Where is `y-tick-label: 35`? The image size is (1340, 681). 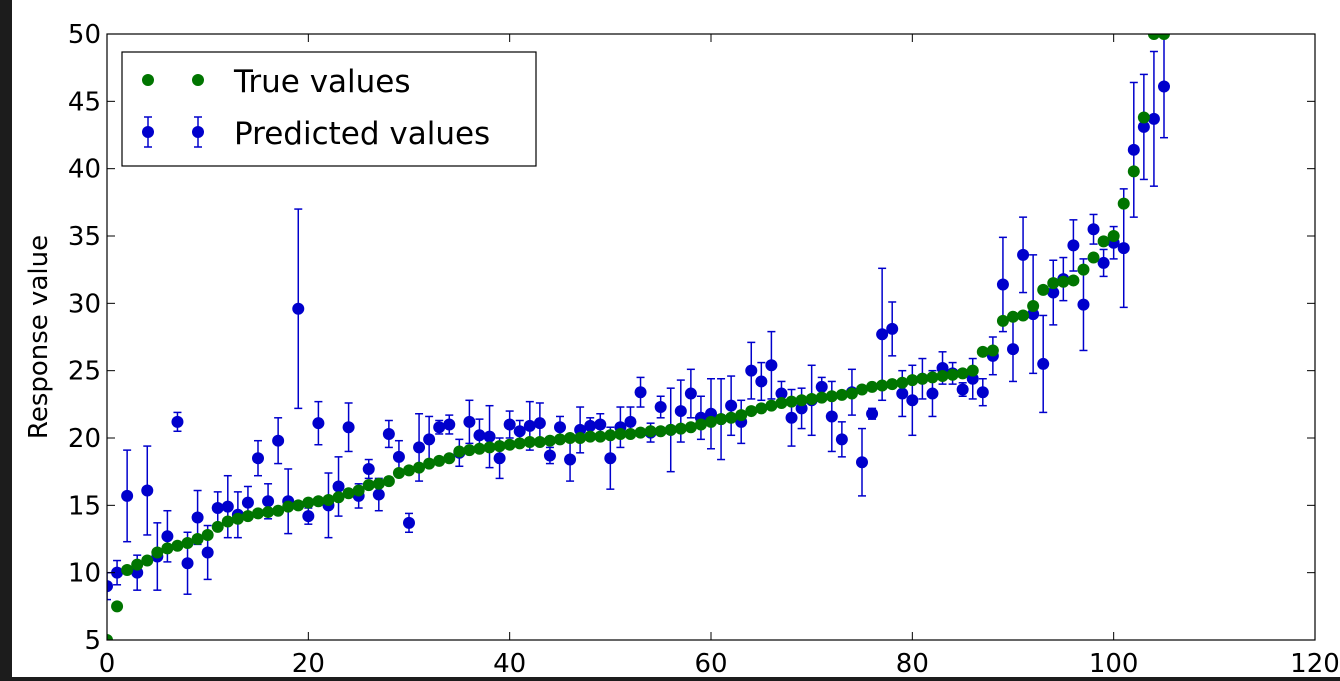
y-tick-label: 35 is located at coordinates (84, 237).